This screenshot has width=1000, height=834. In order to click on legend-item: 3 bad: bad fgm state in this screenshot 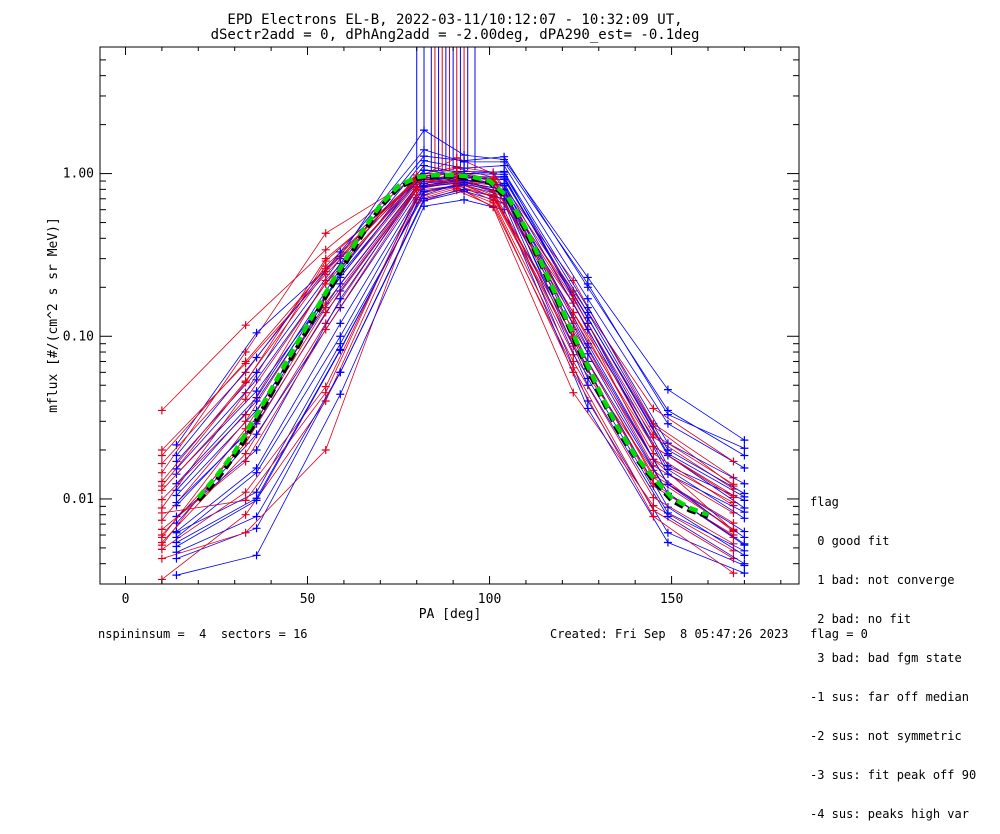, I will do `click(886, 658)`.